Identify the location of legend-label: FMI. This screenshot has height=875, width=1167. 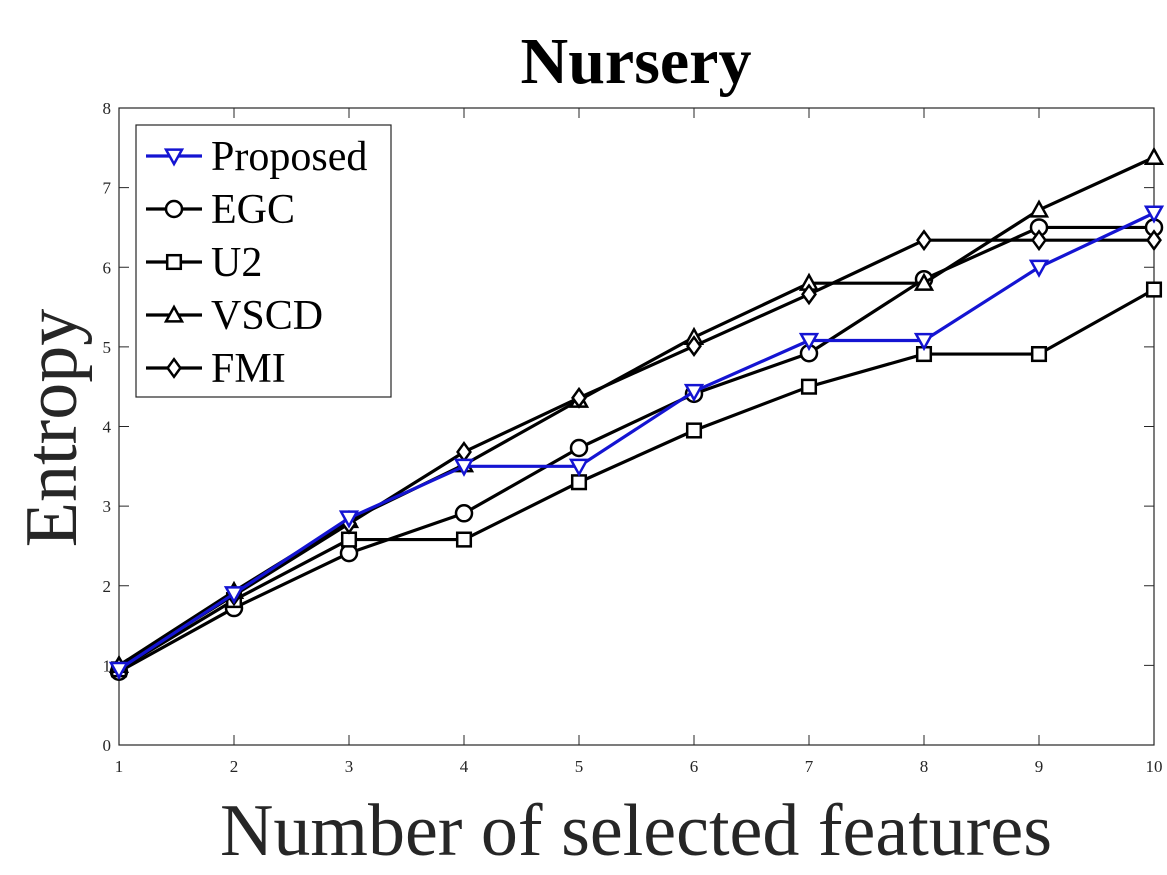
(248, 369).